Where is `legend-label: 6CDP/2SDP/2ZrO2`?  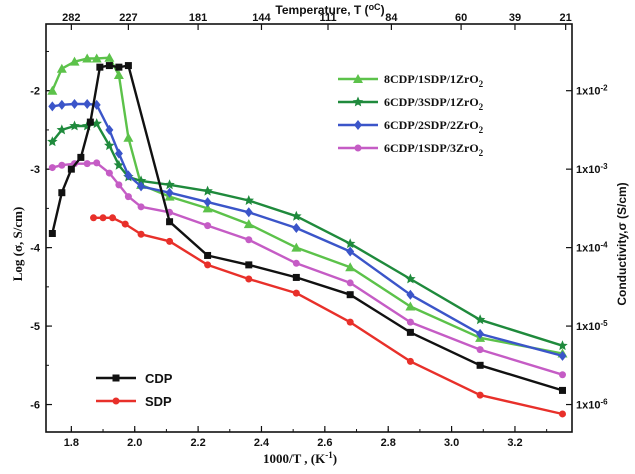 legend-label: 6CDP/2SDP/2ZrO2 is located at coordinates (434, 126).